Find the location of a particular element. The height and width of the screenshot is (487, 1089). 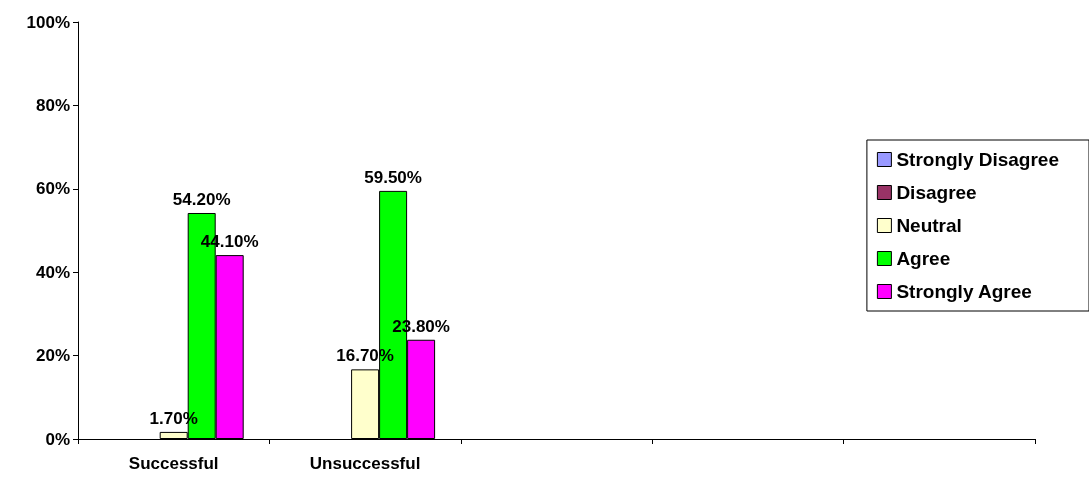

data-label: 54.20% is located at coordinates (201, 199).